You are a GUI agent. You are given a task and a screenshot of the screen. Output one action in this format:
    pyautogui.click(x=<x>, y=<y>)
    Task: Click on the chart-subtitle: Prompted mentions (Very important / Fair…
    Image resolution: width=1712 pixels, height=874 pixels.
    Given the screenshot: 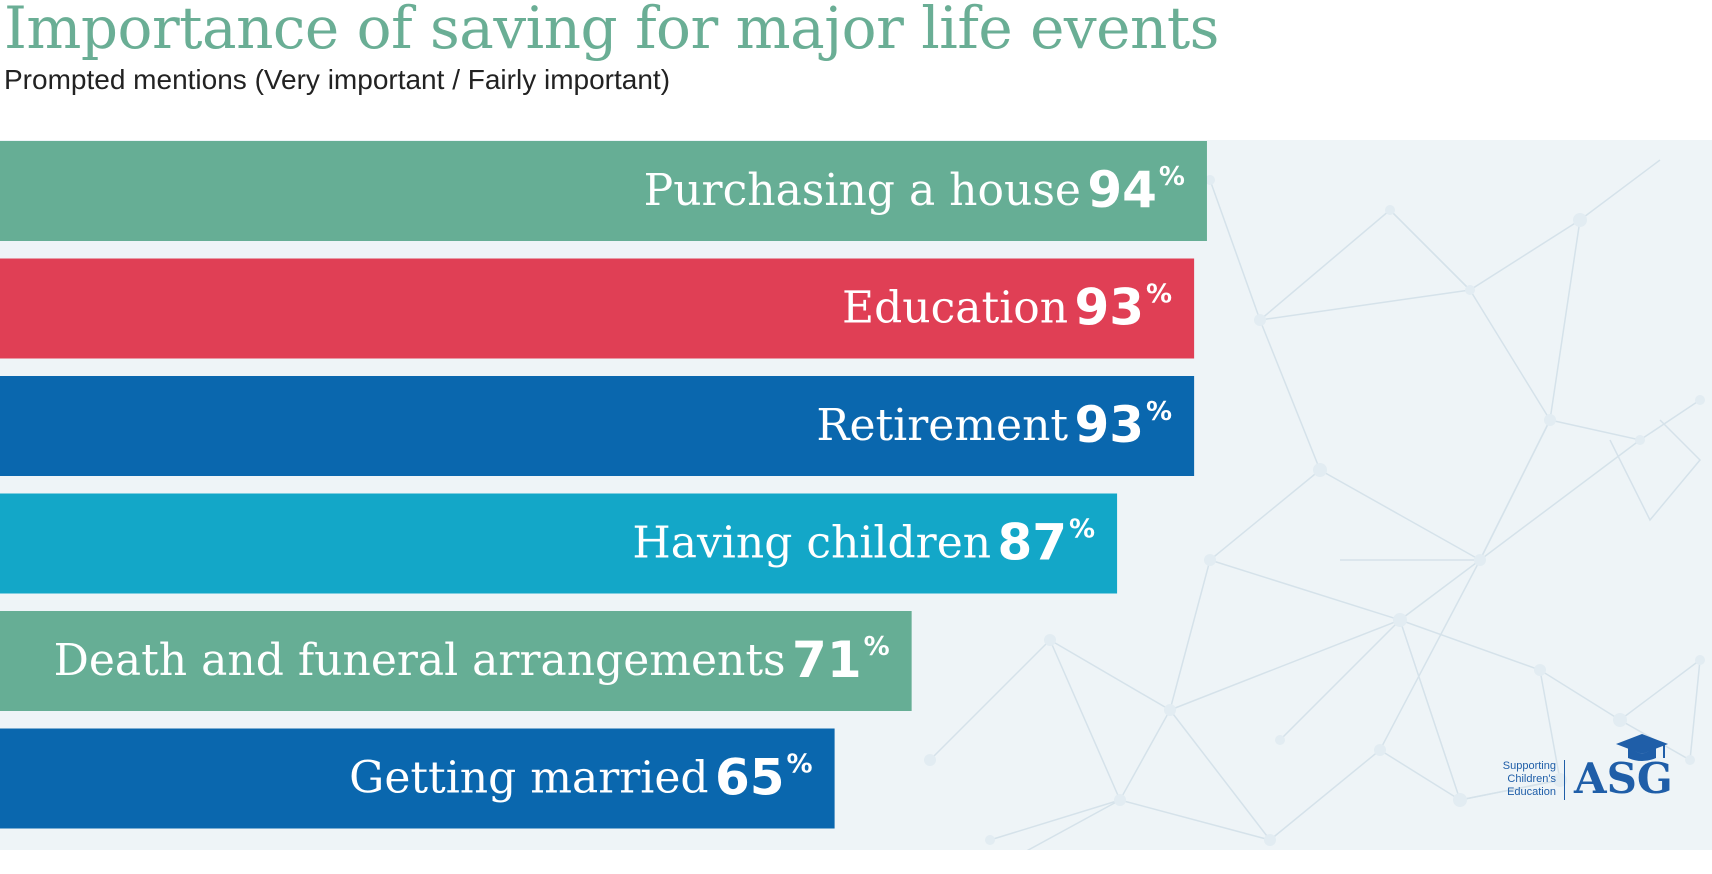 What is the action you would take?
    pyautogui.click(x=337, y=79)
    